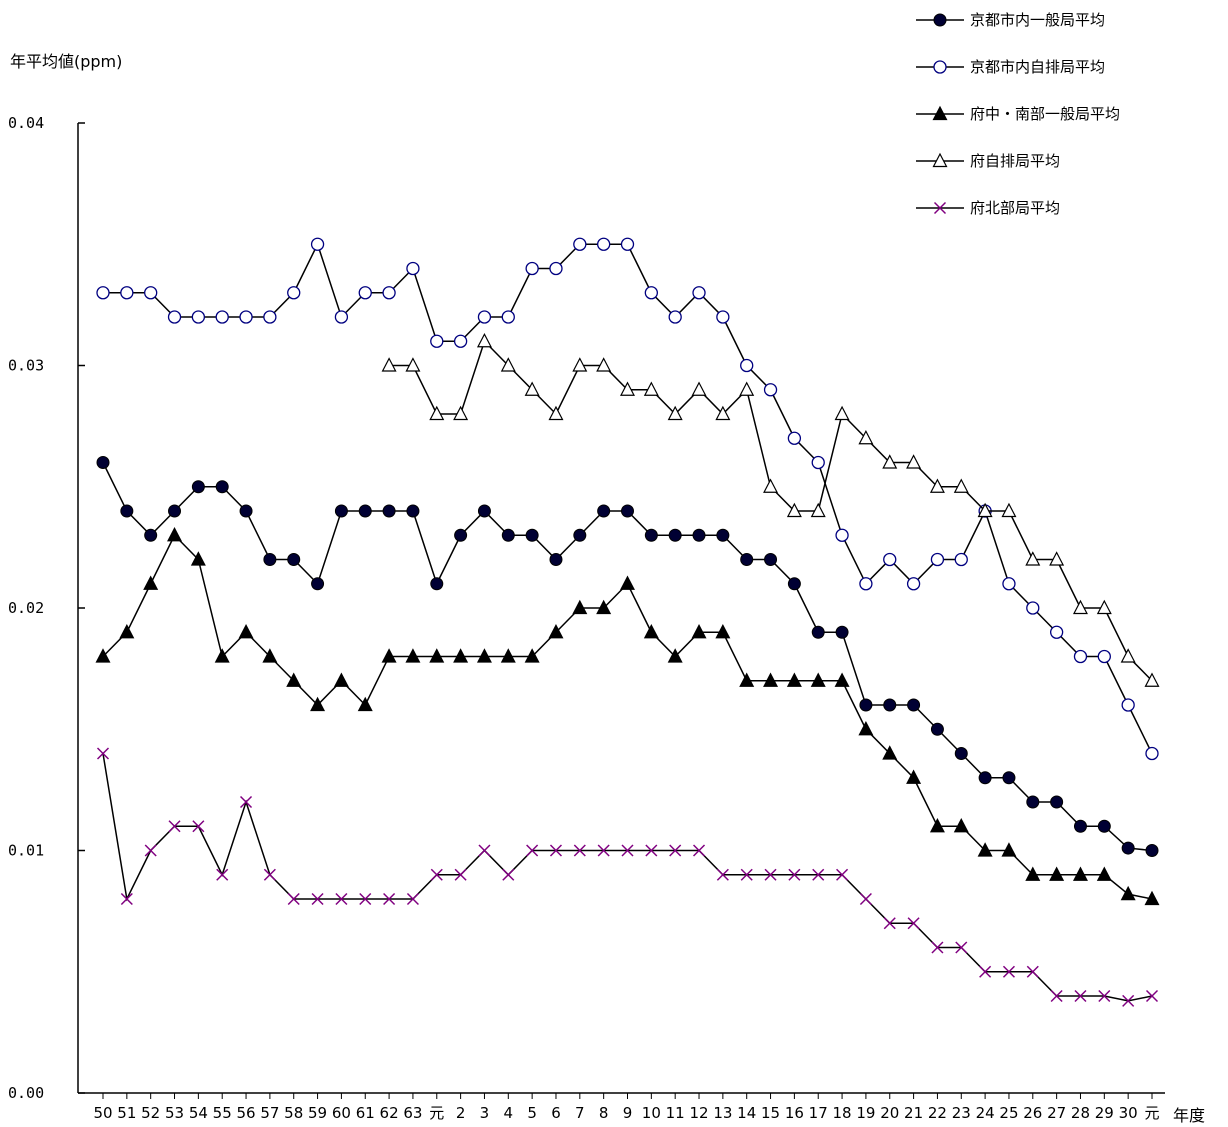 The width and height of the screenshot is (1228, 1127). Describe the element at coordinates (940, 160) in the screenshot. I see `legend-marker` at that location.